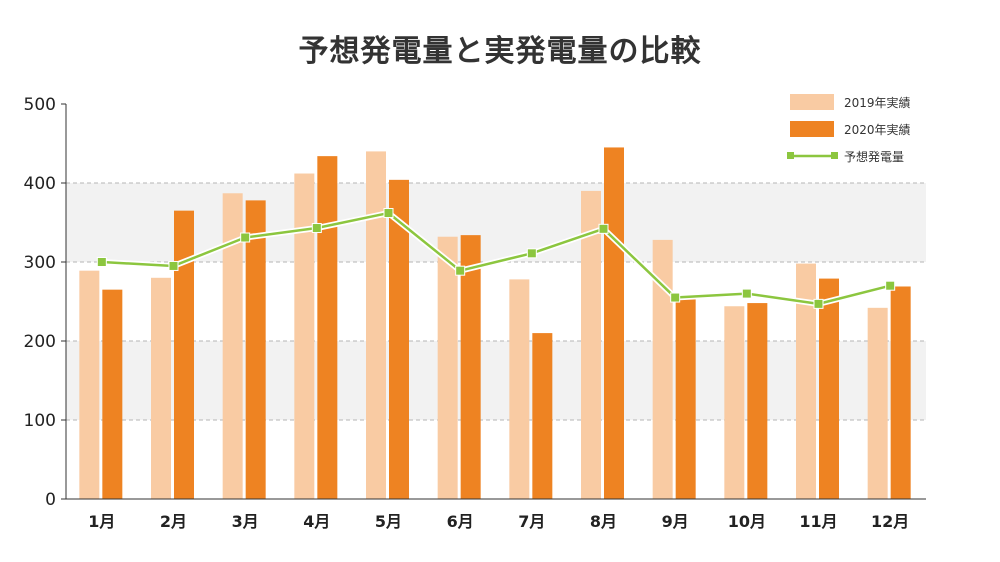 The image size is (1000, 562). Describe the element at coordinates (890, 521) in the screenshot. I see `x-tick-label: 12月` at that location.